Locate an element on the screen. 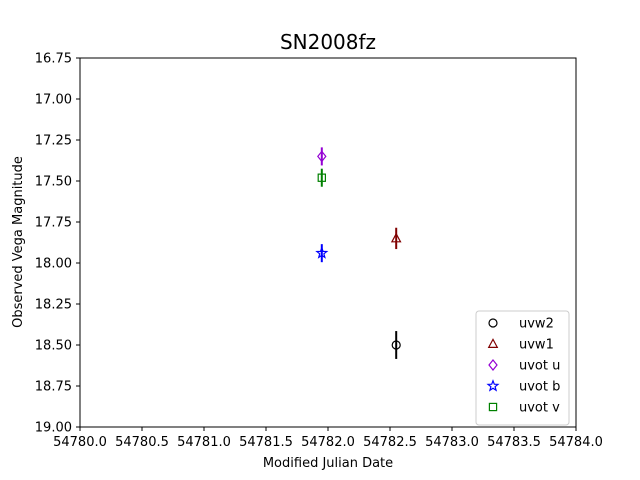 This screenshot has width=640, height=480. legend-box is located at coordinates (522, 368).